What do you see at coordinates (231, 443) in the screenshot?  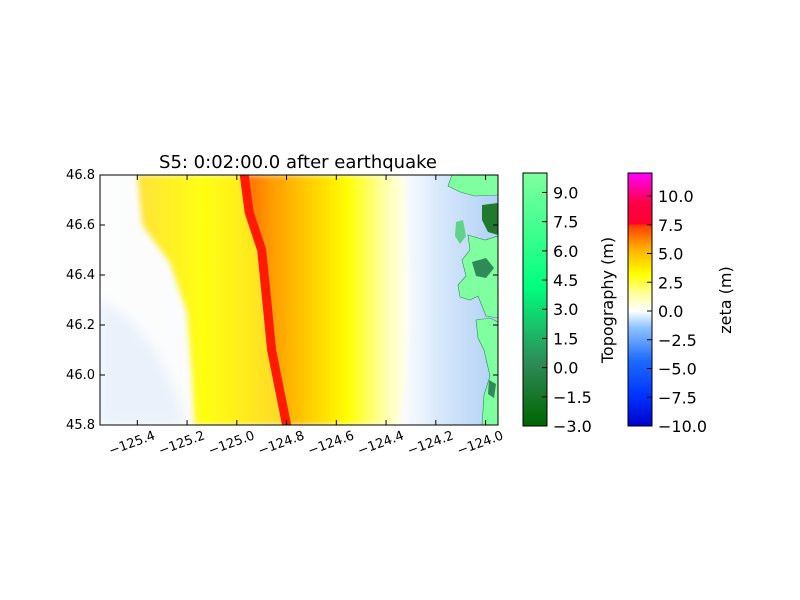 I see `x-tick-label: −125.0` at bounding box center [231, 443].